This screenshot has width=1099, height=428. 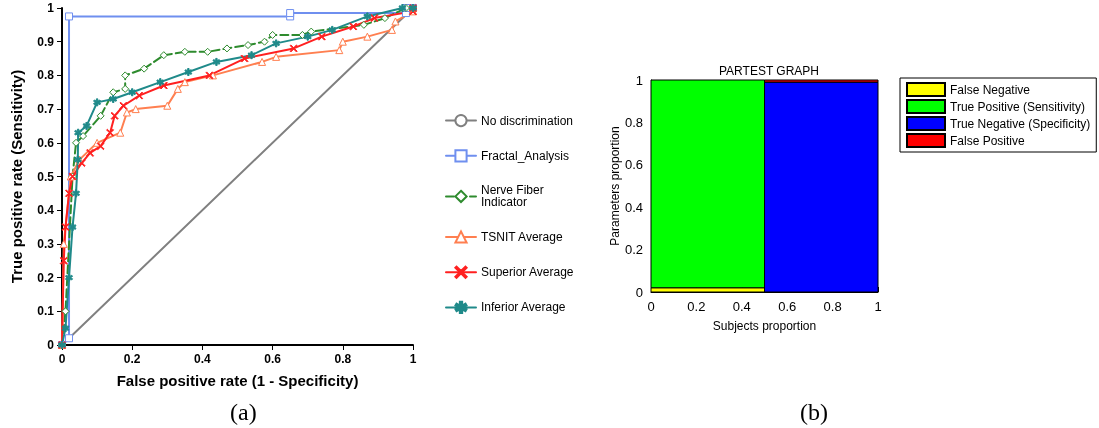 I want to click on legend-label: No discrimination, so click(x=527, y=120).